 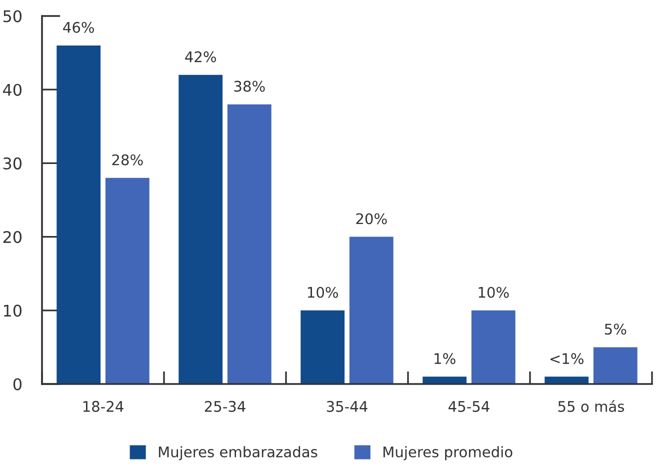 I want to click on x-tick-label: 18-24, so click(x=103, y=406).